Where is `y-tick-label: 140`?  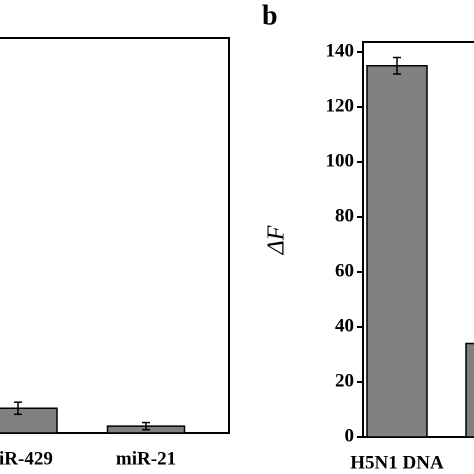 y-tick-label: 140 is located at coordinates (340, 50).